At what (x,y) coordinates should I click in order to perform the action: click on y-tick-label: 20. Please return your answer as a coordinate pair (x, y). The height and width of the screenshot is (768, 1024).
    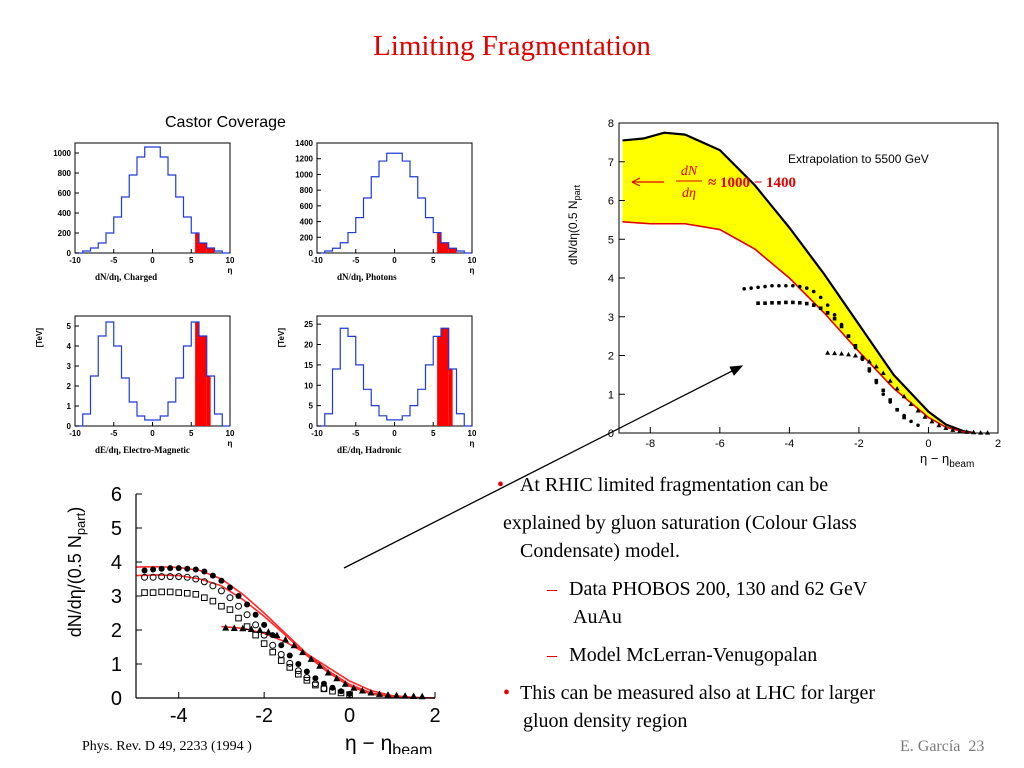
    Looking at the image, I should click on (308, 345).